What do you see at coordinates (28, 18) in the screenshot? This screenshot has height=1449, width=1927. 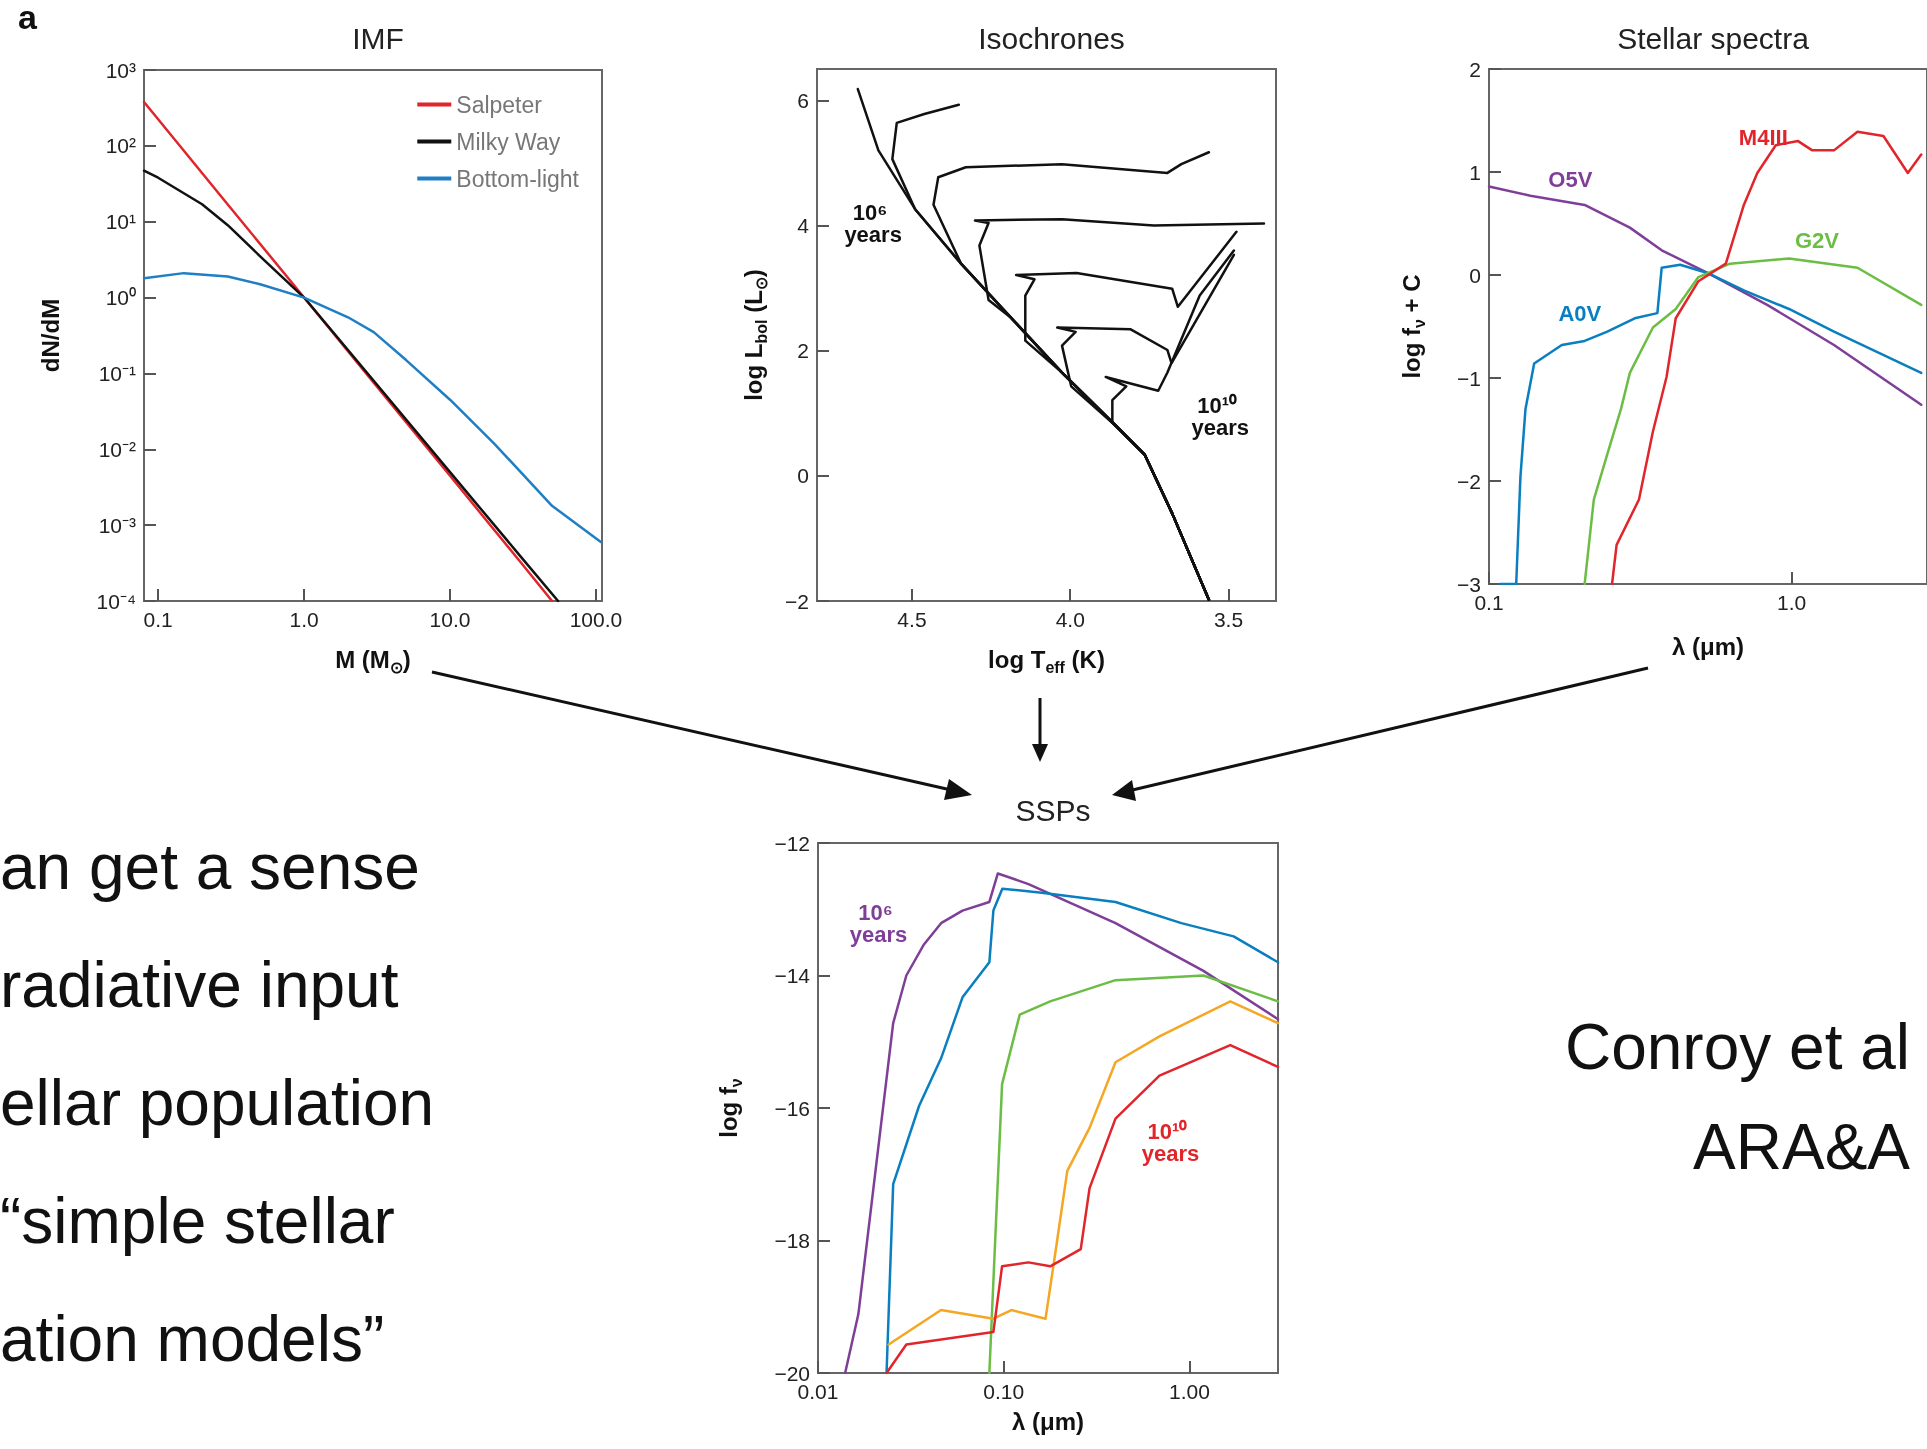 I see `text: a` at bounding box center [28, 18].